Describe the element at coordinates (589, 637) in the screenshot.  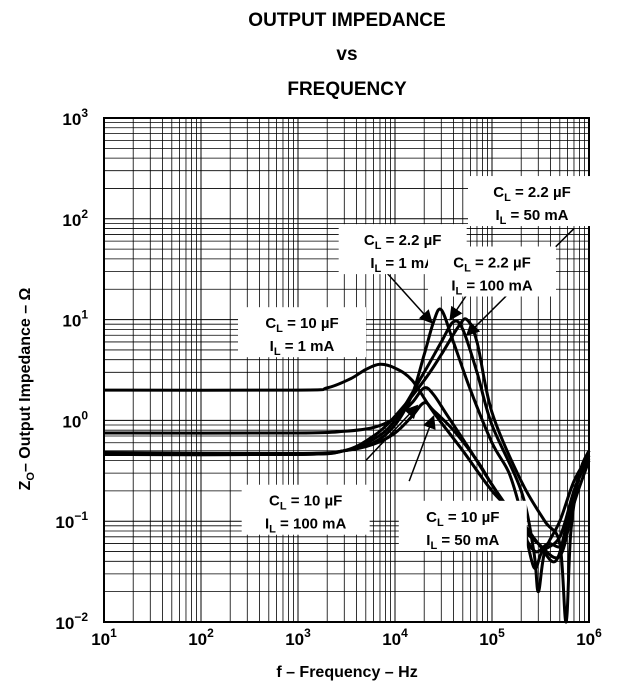
I see `x-tick-label: 10⁶` at that location.